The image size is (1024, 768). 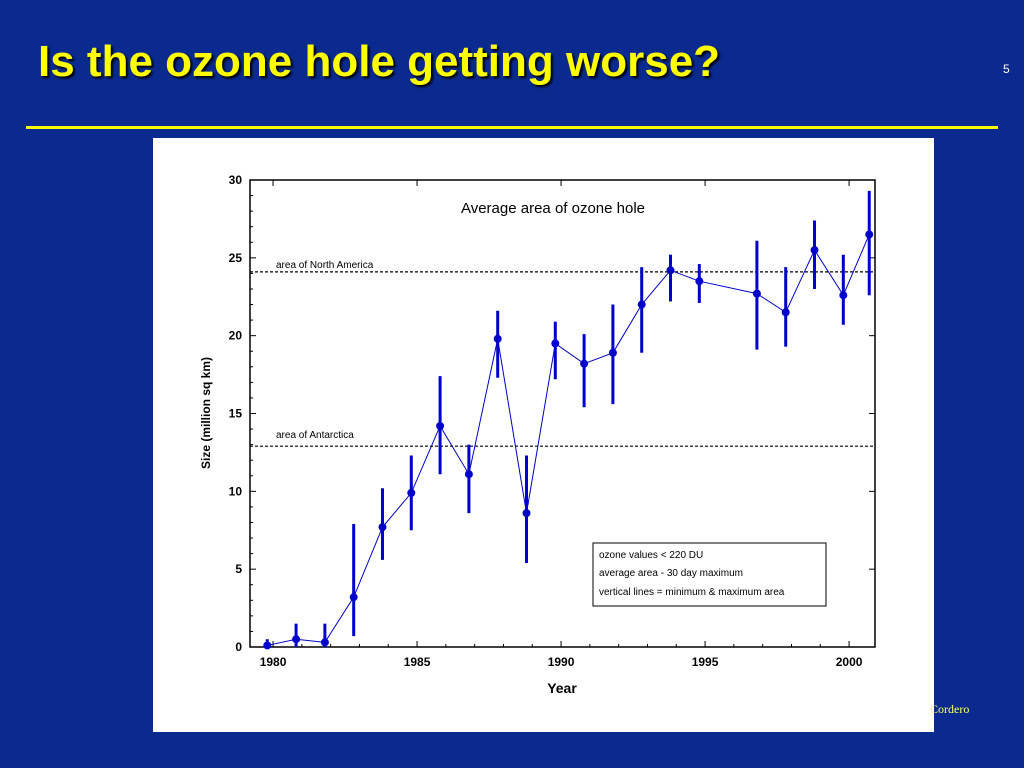 What do you see at coordinates (950, 709) in the screenshot?
I see `credit-text: Cordero` at bounding box center [950, 709].